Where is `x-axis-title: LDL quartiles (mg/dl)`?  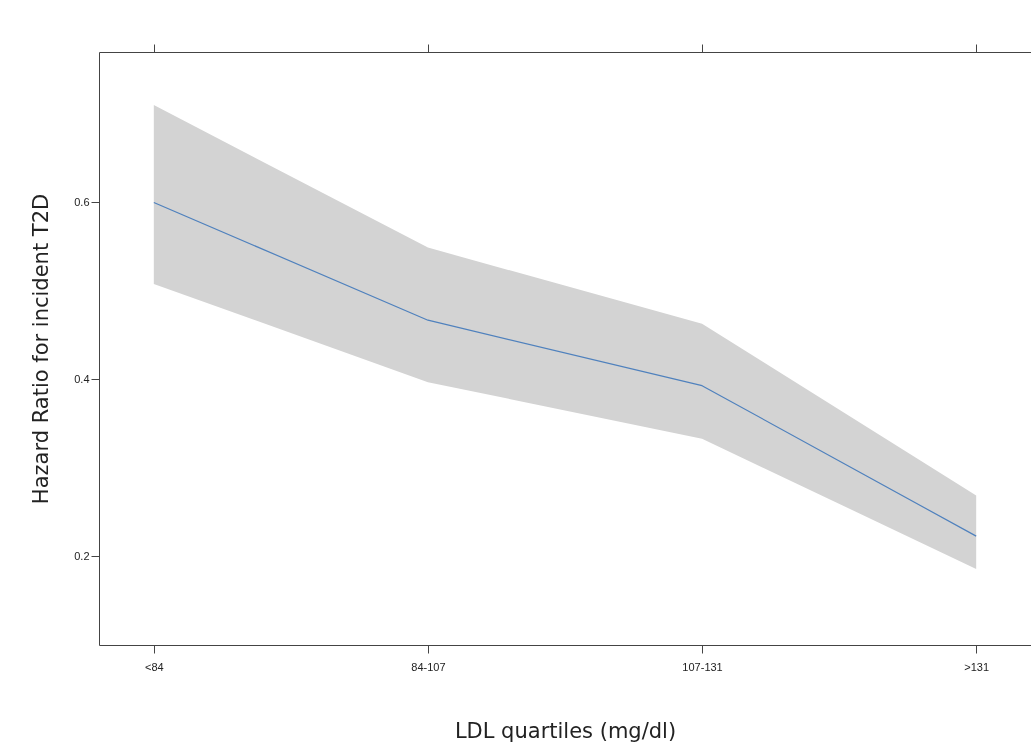
x-axis-title: LDL quartiles (mg/dl) is located at coordinates (565, 730).